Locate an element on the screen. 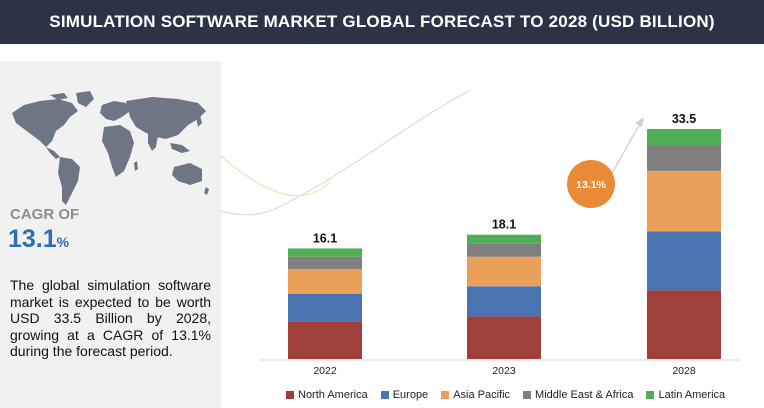  legend-item-europe: Europe is located at coordinates (404, 395).